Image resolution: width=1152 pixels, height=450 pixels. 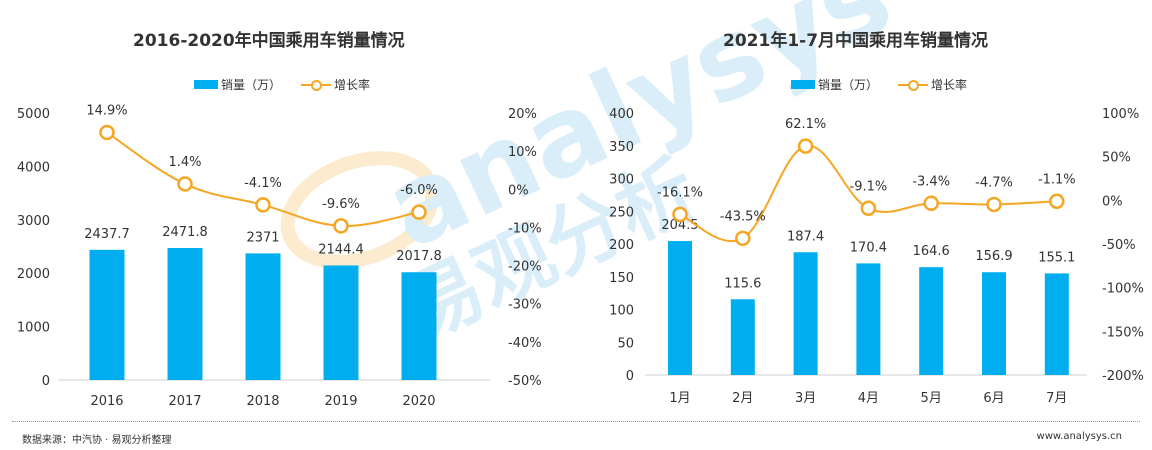 I want to click on growth-rate-value-label: -4.1%, so click(x=263, y=183).